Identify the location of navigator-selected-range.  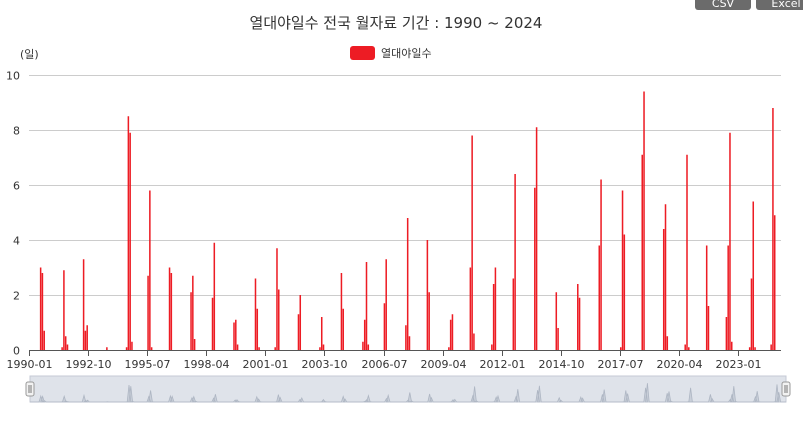
(408, 389).